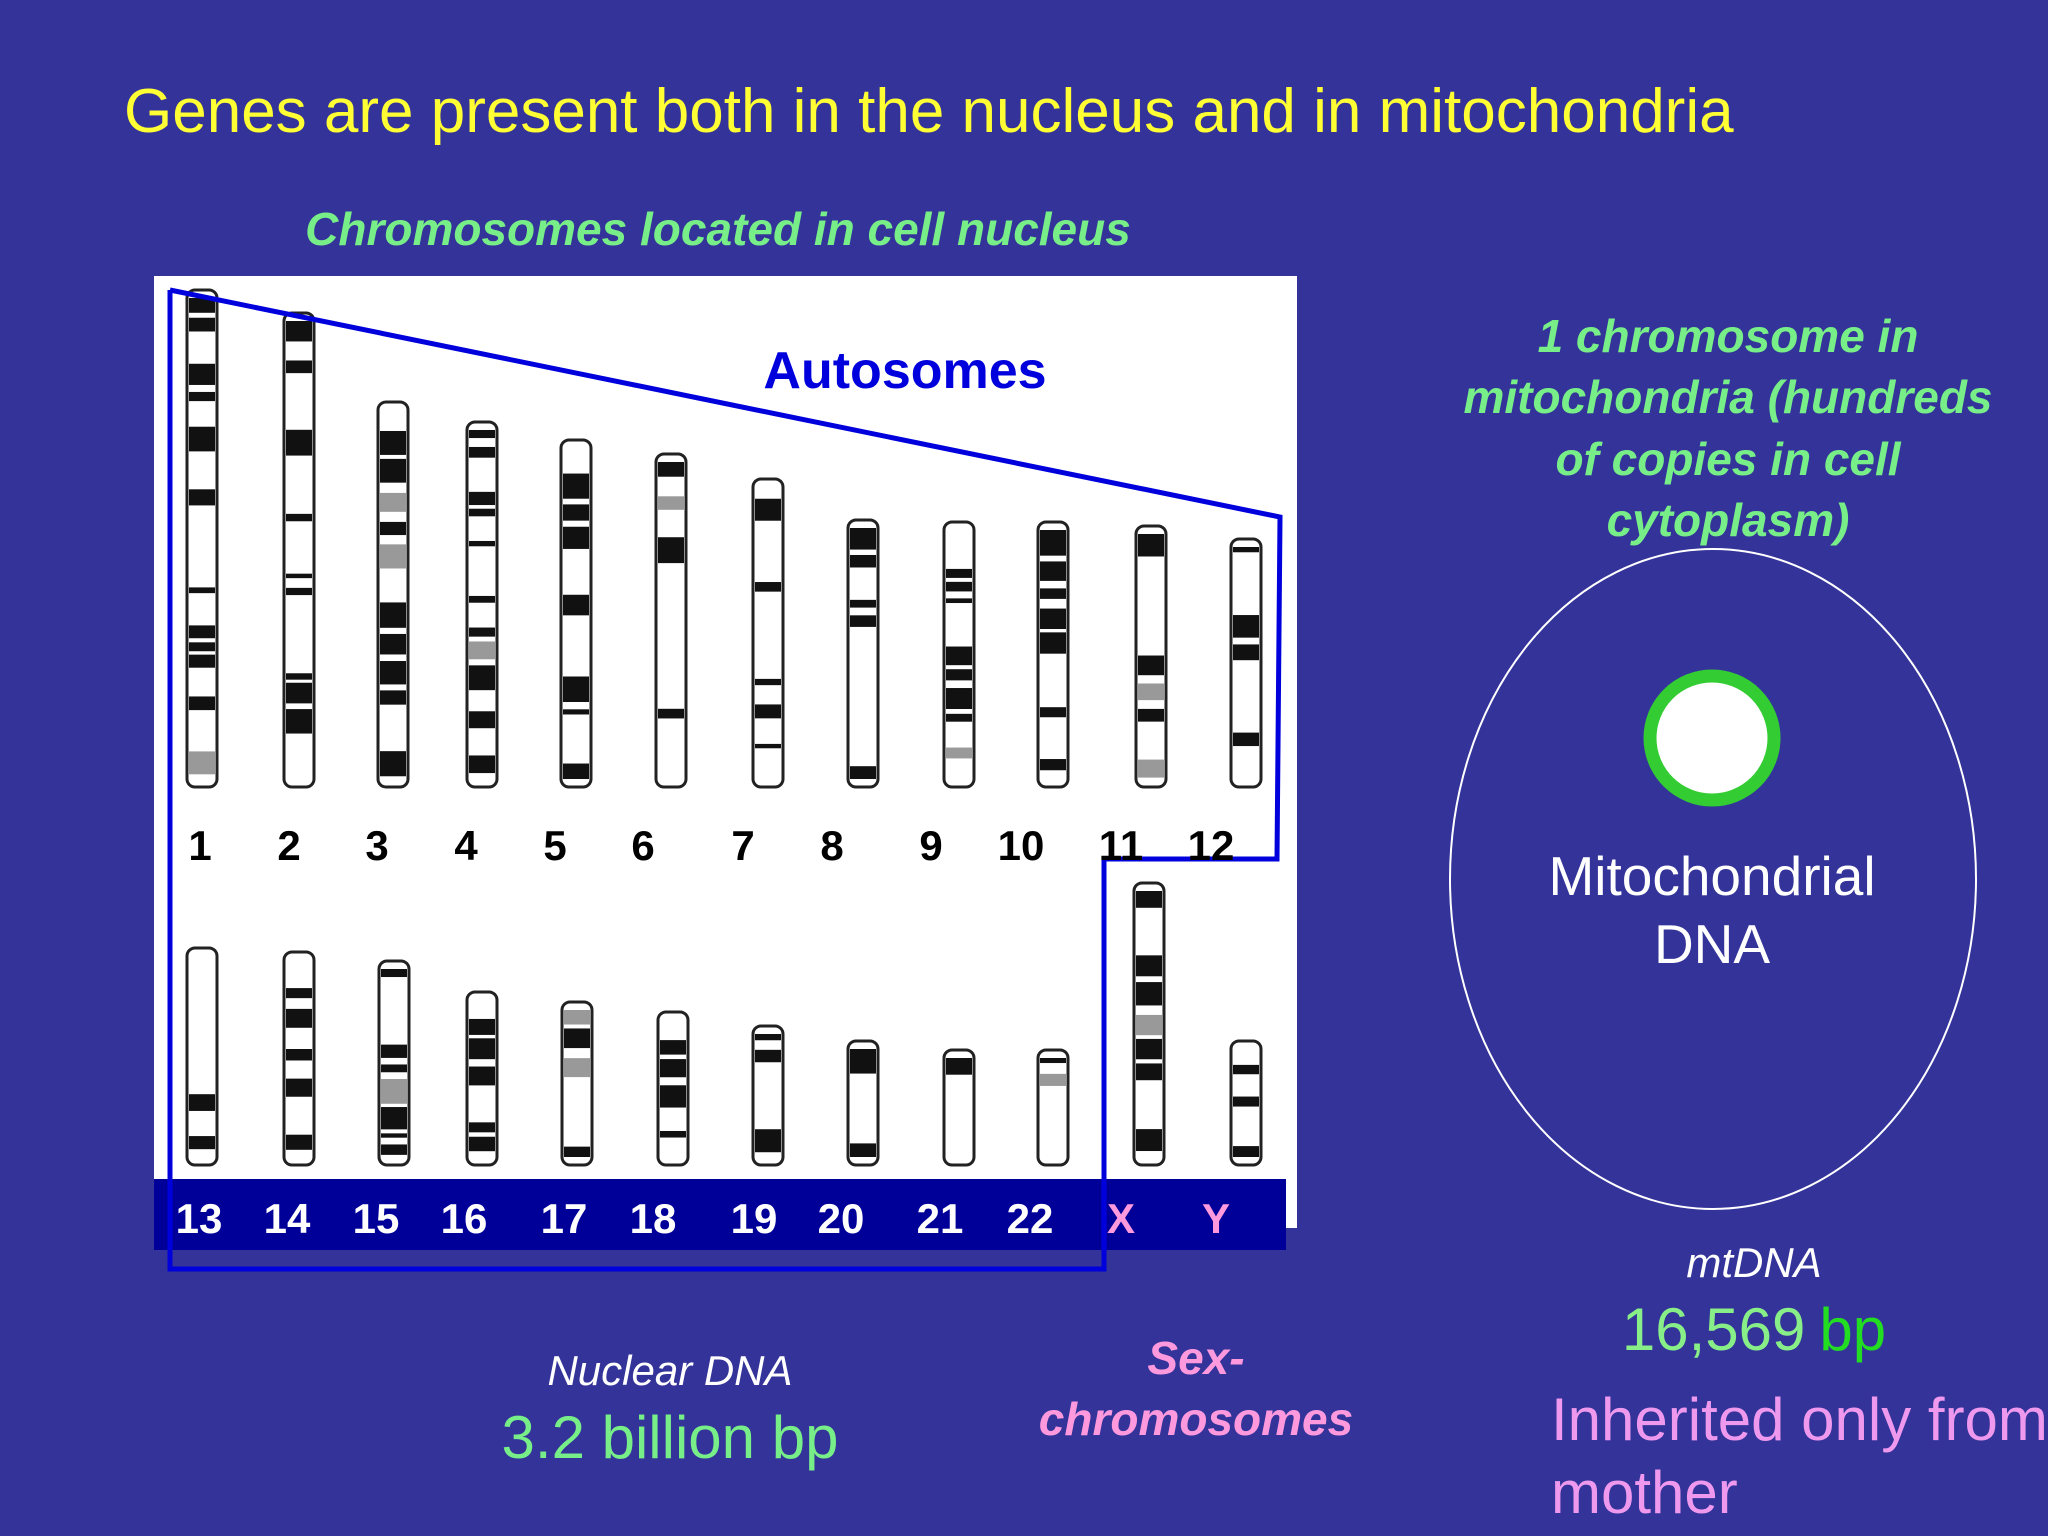 This screenshot has height=1536, width=2048. Describe the element at coordinates (670, 1437) in the screenshot. I see `nuclear-dna-size: 3.2 billion bp` at that location.